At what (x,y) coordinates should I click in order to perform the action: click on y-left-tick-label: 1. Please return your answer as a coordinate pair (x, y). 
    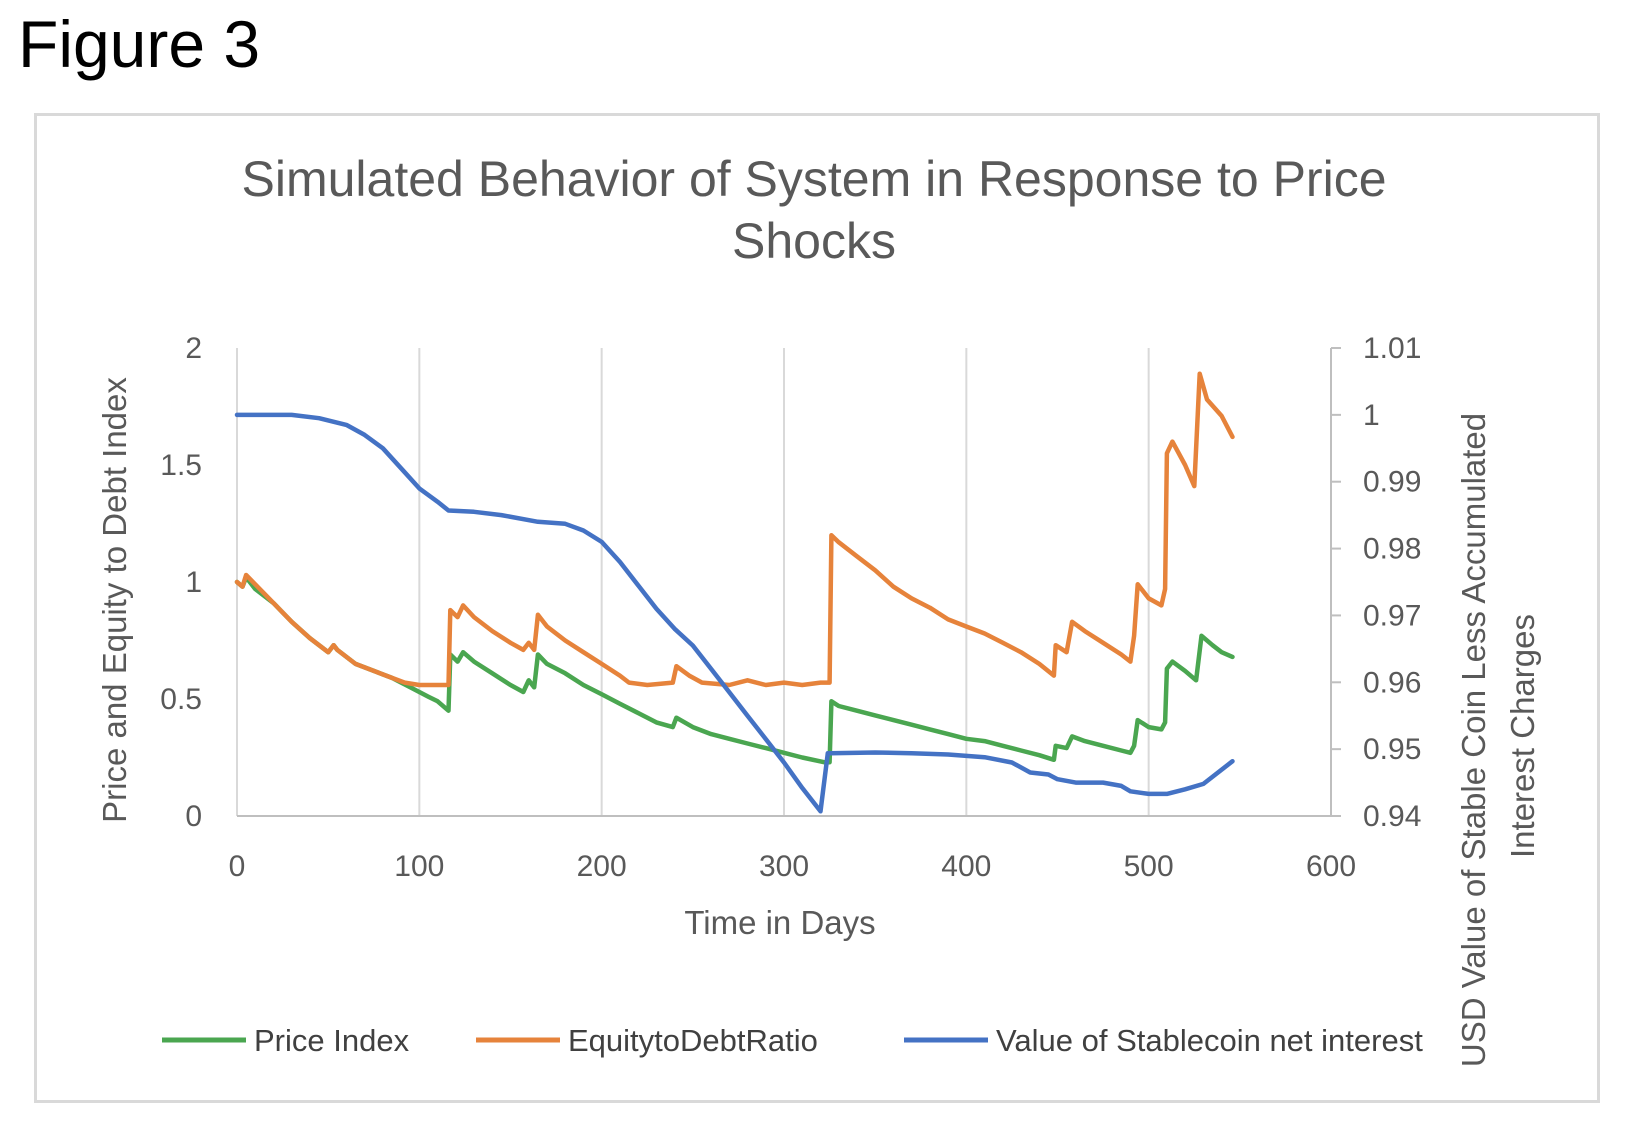
    Looking at the image, I should click on (193, 582).